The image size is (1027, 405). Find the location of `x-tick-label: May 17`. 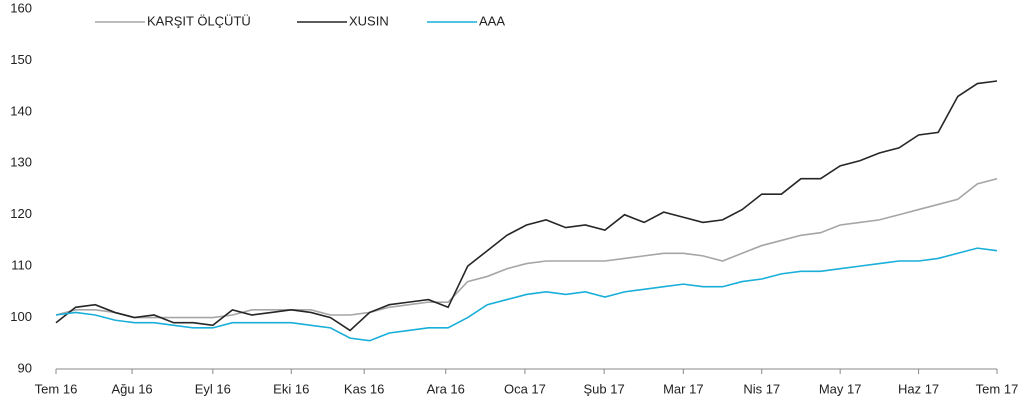

x-tick-label: May 17 is located at coordinates (840, 388).